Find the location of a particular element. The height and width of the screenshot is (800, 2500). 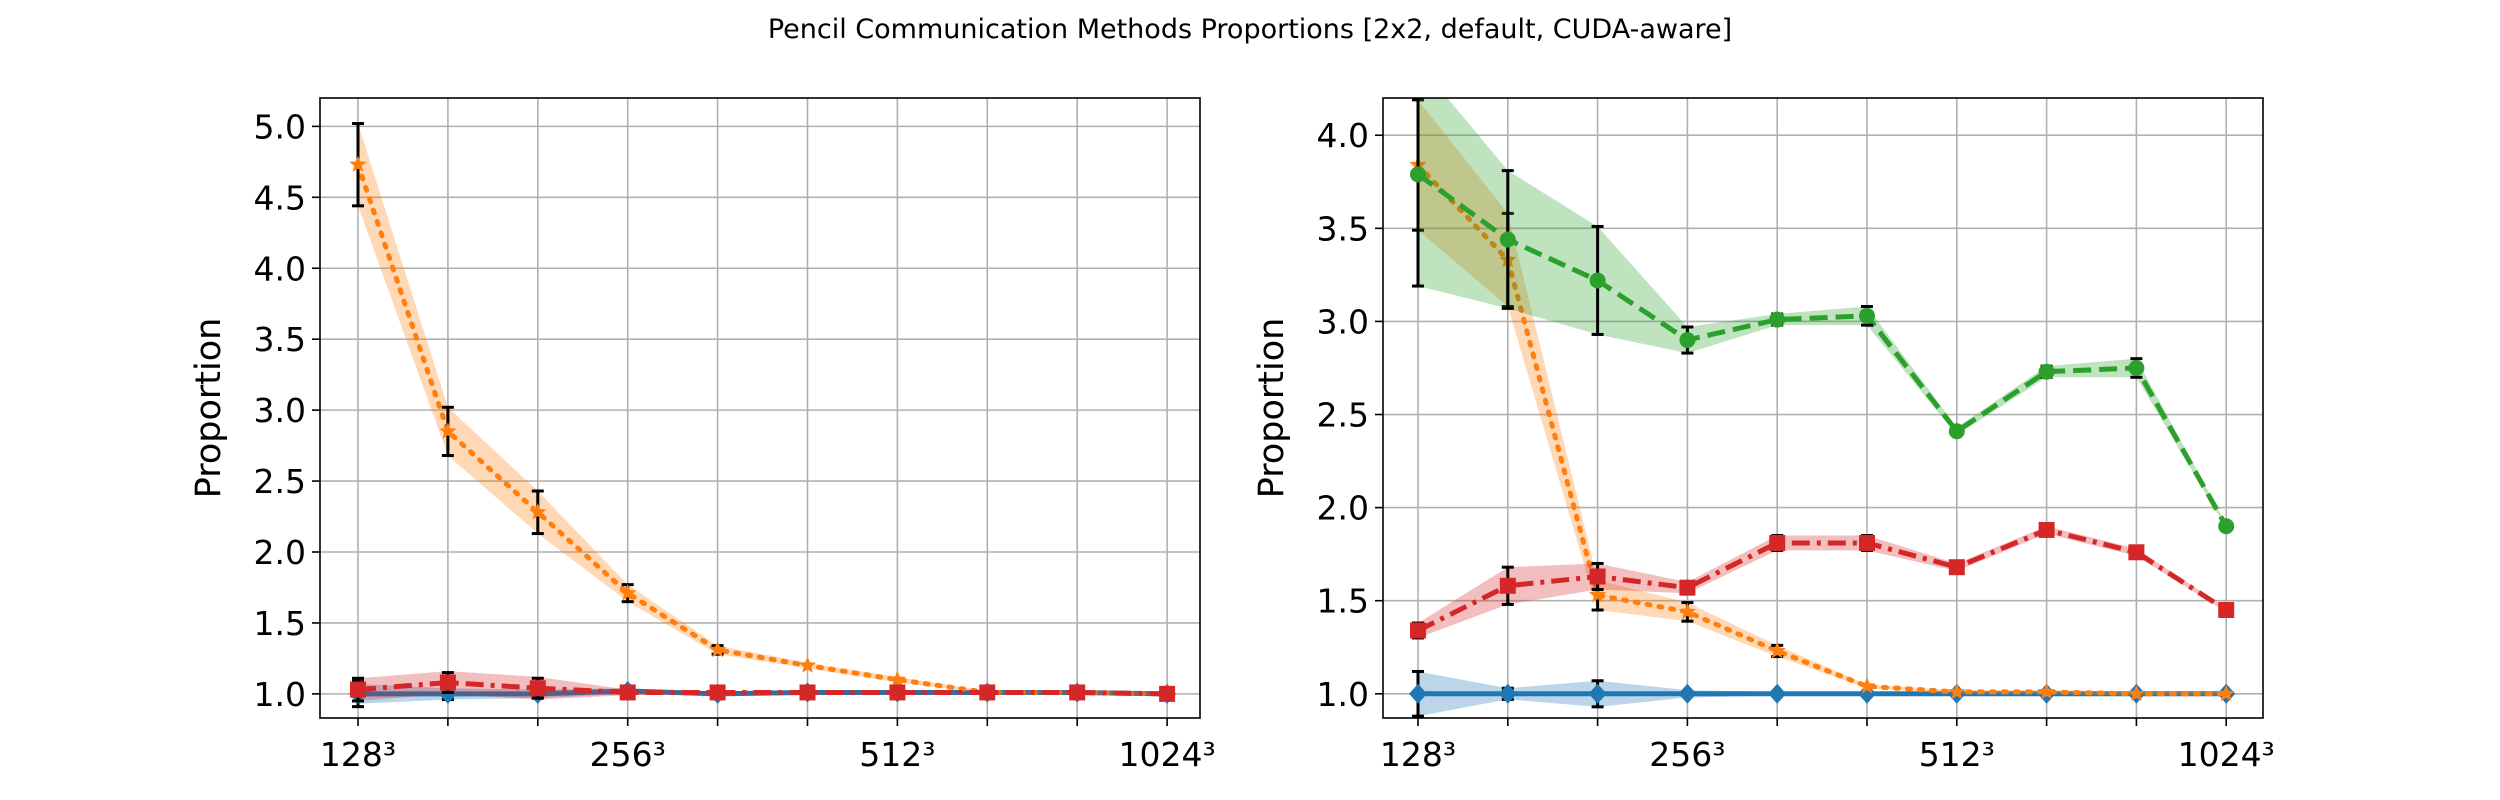

y-tick-label: 4.5 is located at coordinates (280, 197).